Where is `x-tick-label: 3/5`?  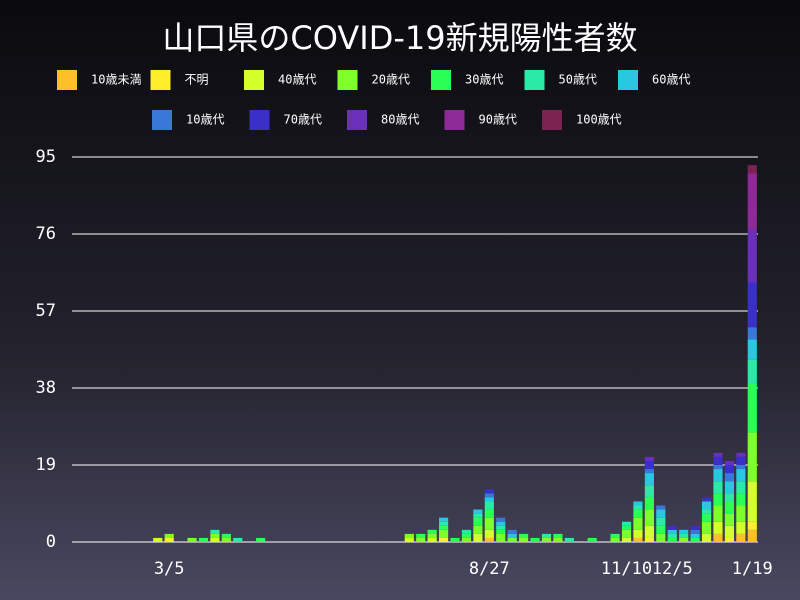
x-tick-label: 3/5 is located at coordinates (169, 569).